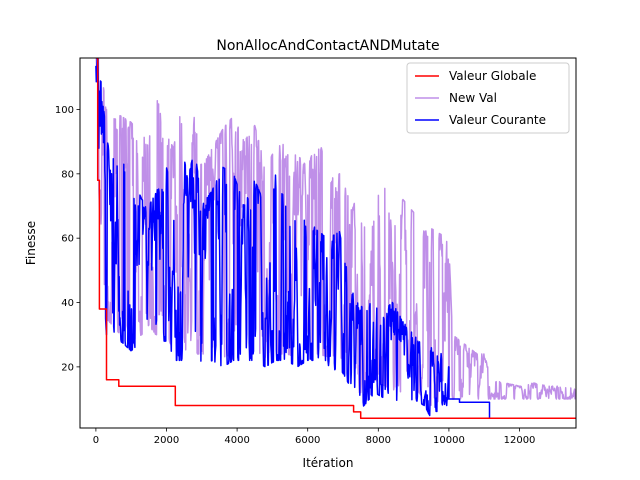 Image resolution: width=640 pixels, height=480 pixels. I want to click on y-tick-label: 40, so click(67, 303).